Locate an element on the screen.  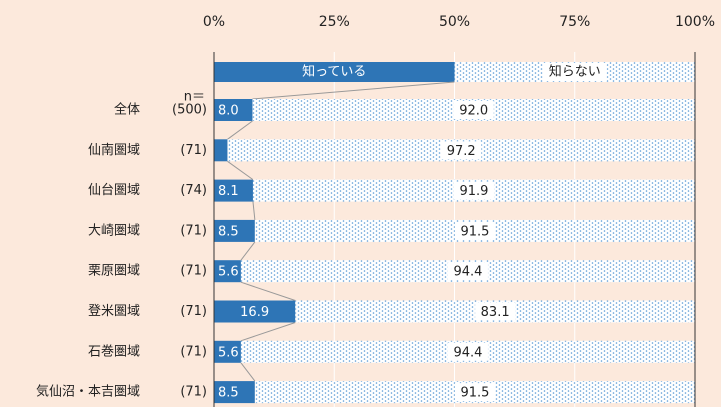
value-label: 91.9 is located at coordinates (474, 191).